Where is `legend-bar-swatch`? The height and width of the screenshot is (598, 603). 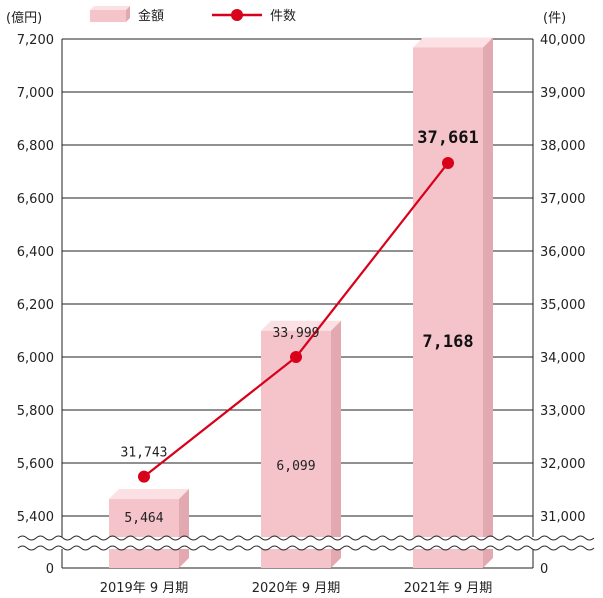 legend-bar-swatch is located at coordinates (110, 14).